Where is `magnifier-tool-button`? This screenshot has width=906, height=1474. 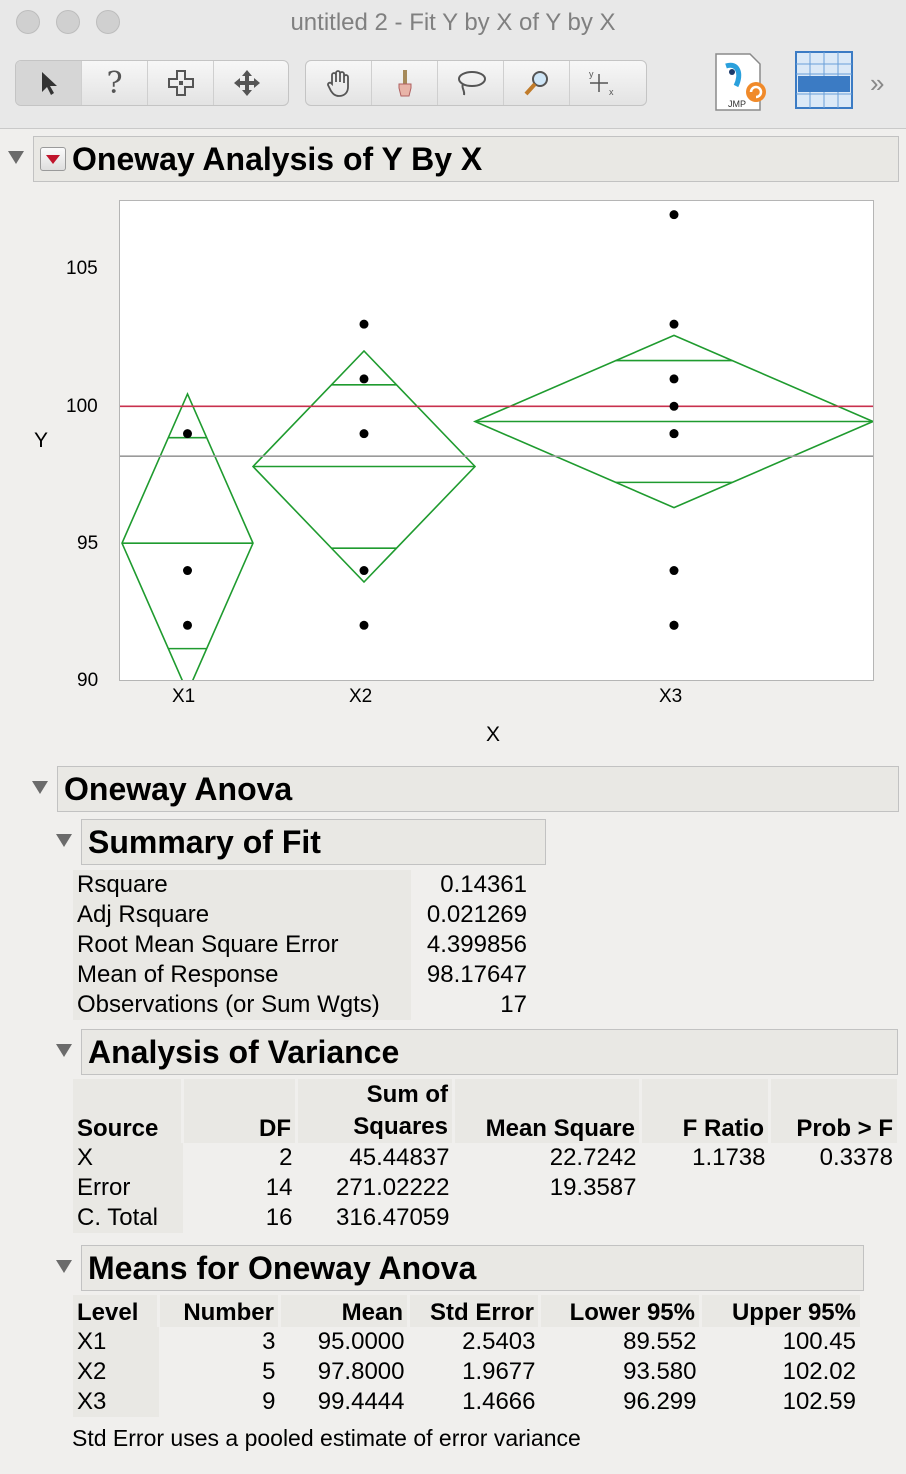
magnifier-tool-button is located at coordinates (537, 83).